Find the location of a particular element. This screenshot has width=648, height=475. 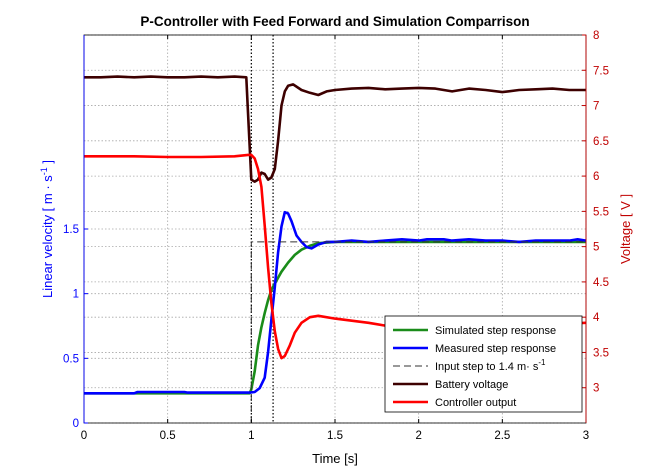

legend-label: Battery voltage is located at coordinates (471, 385).